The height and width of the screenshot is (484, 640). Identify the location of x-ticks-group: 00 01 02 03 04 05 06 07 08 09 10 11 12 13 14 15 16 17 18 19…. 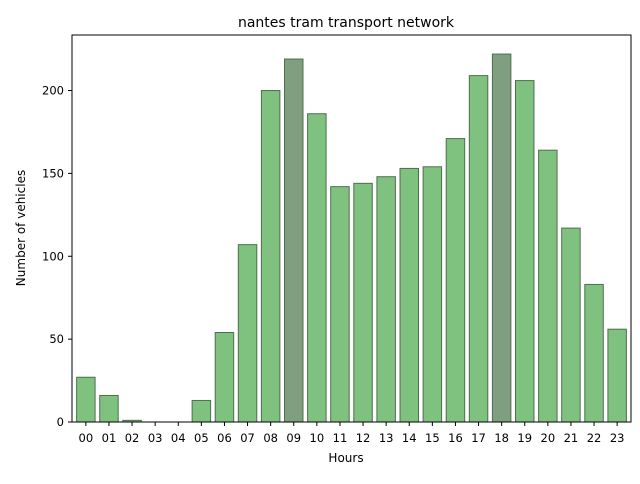
(352, 433).